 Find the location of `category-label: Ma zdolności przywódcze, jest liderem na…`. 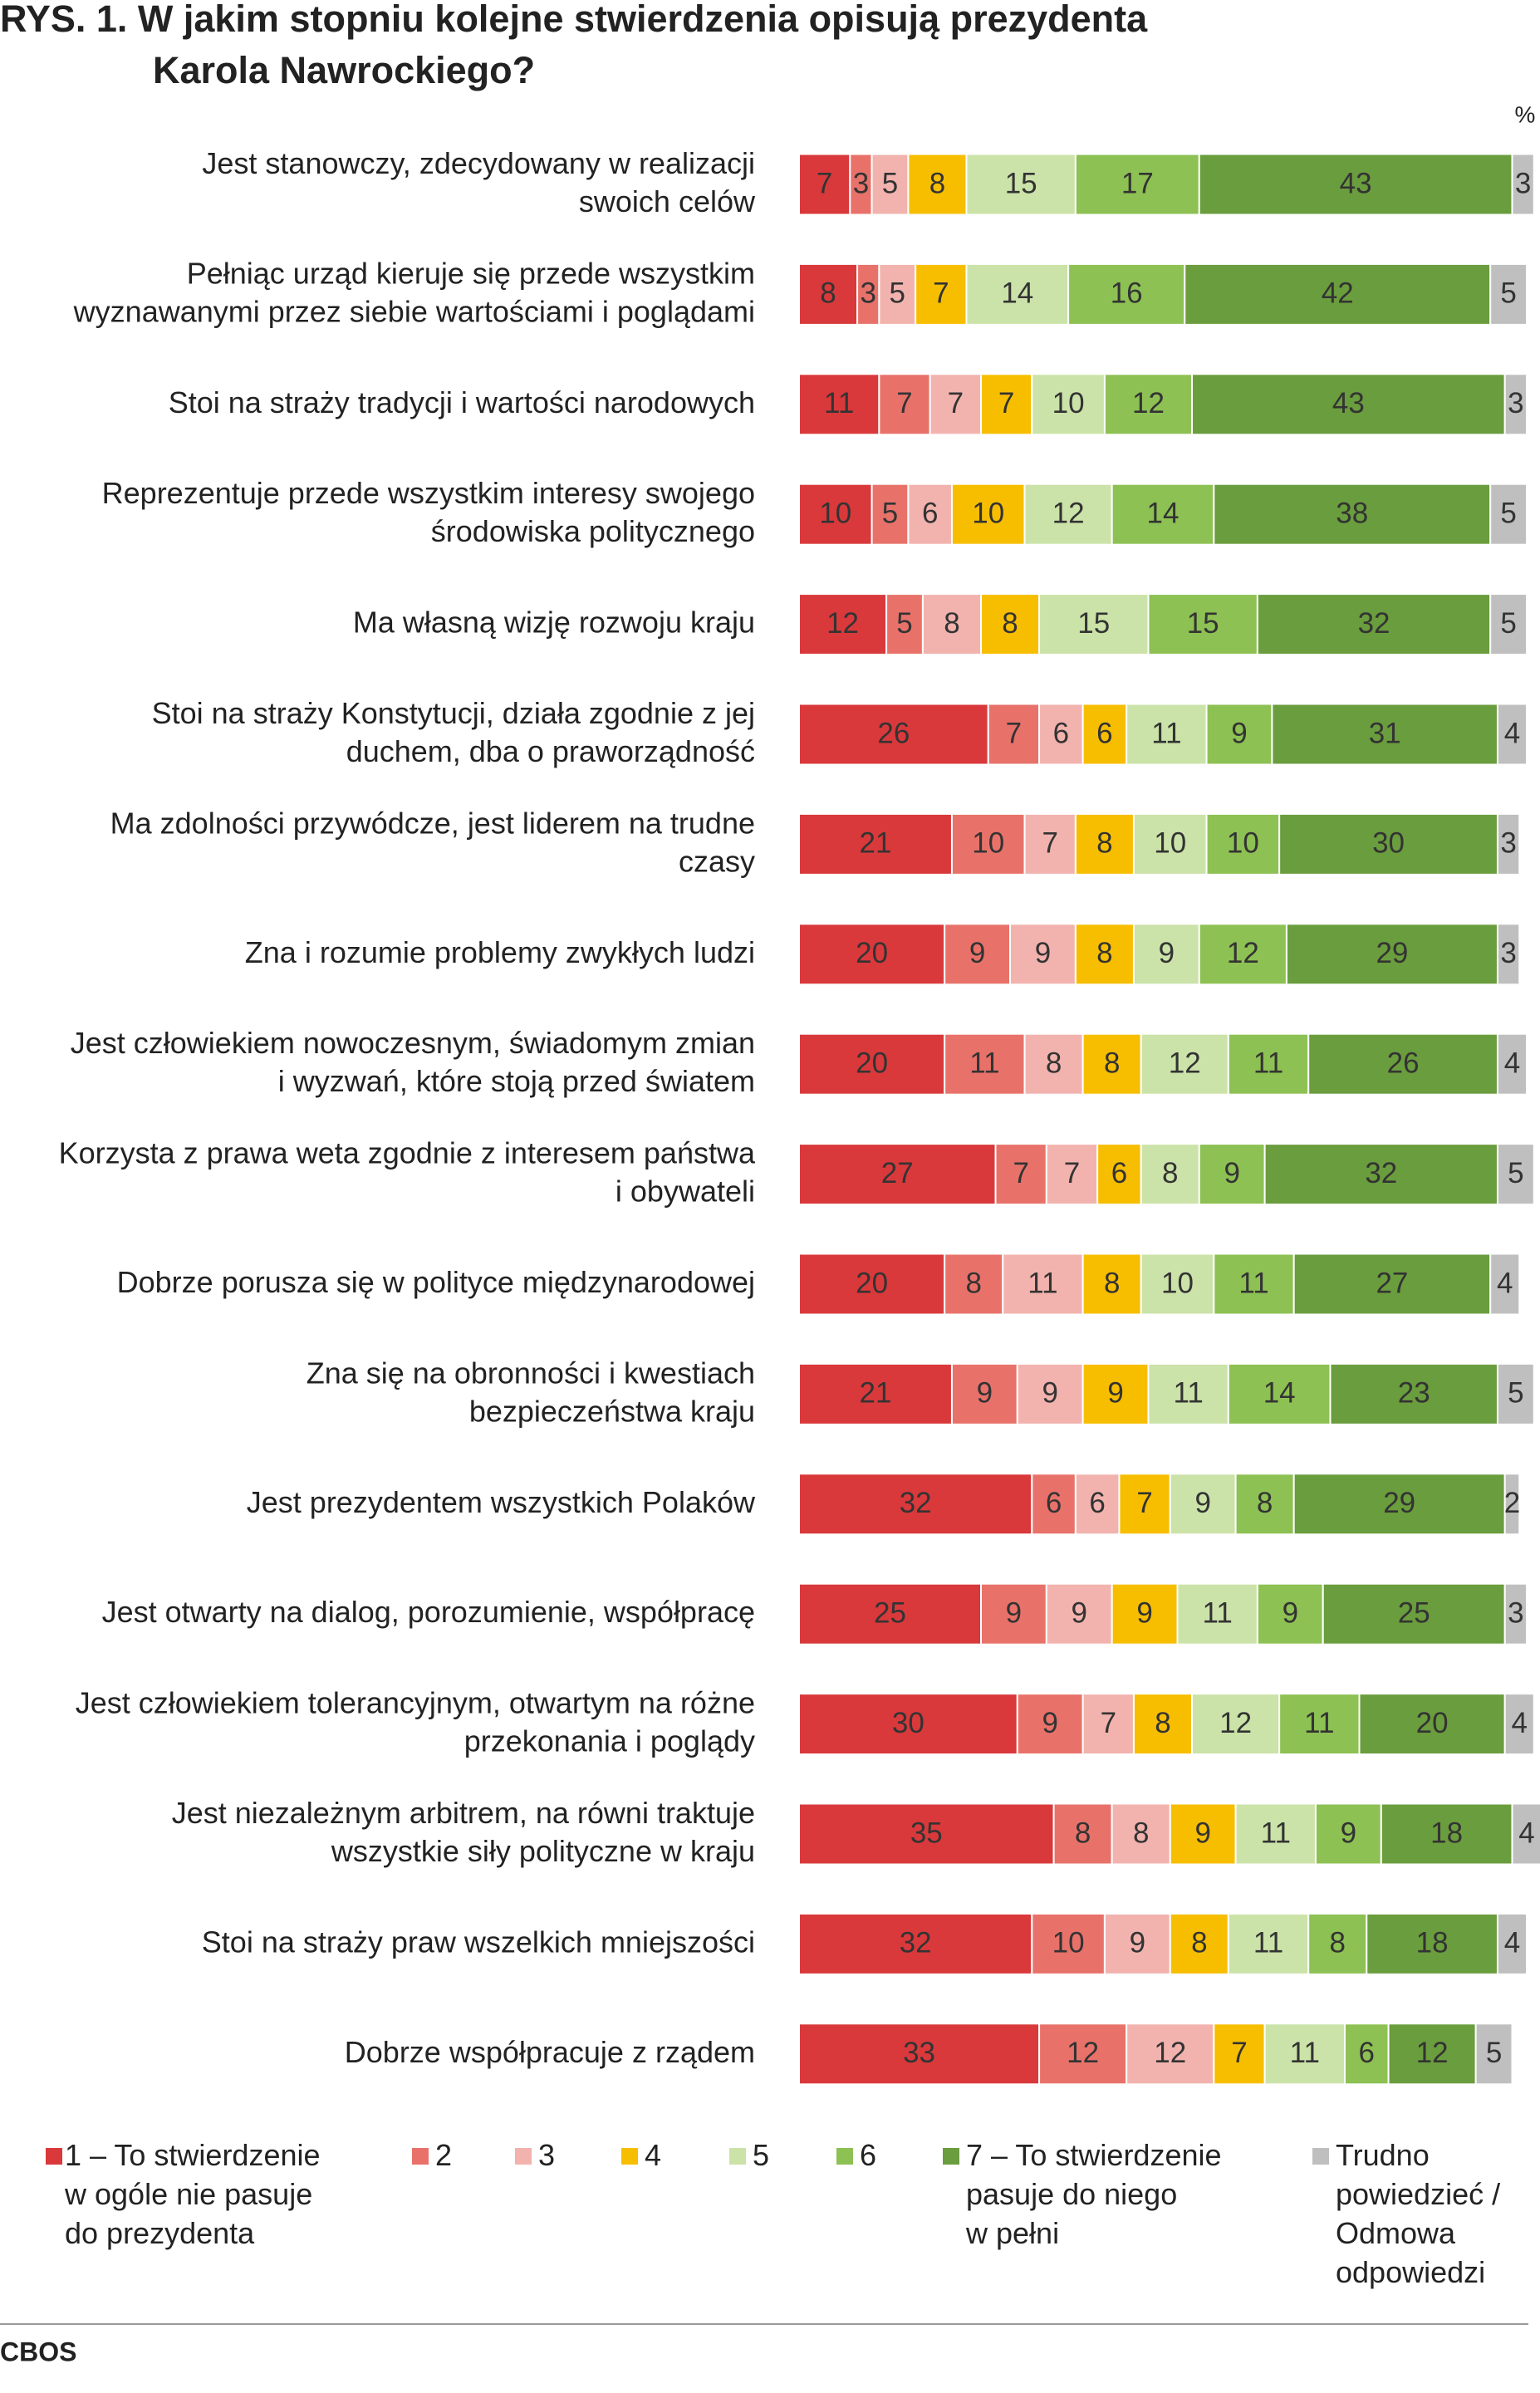

category-label: Ma zdolności przywódcze, jest liderem na… is located at coordinates (432, 842).